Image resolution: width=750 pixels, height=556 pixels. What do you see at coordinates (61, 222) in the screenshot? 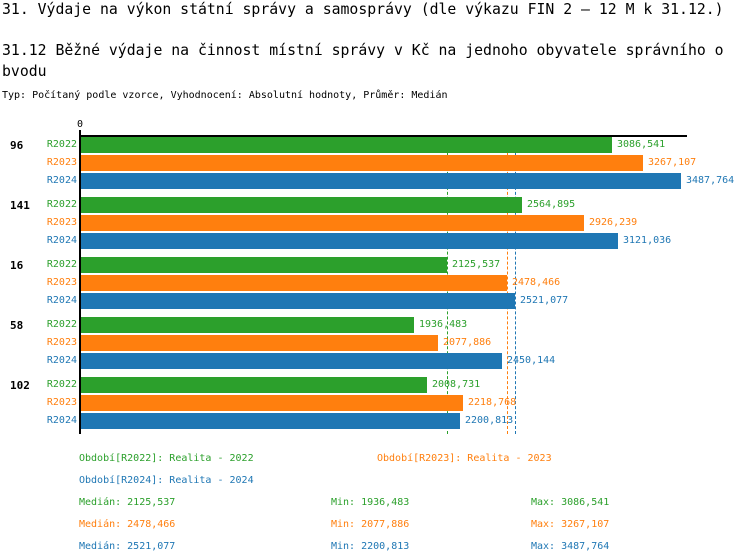
I see `row-label-r2023-141: R2023` at bounding box center [61, 222].